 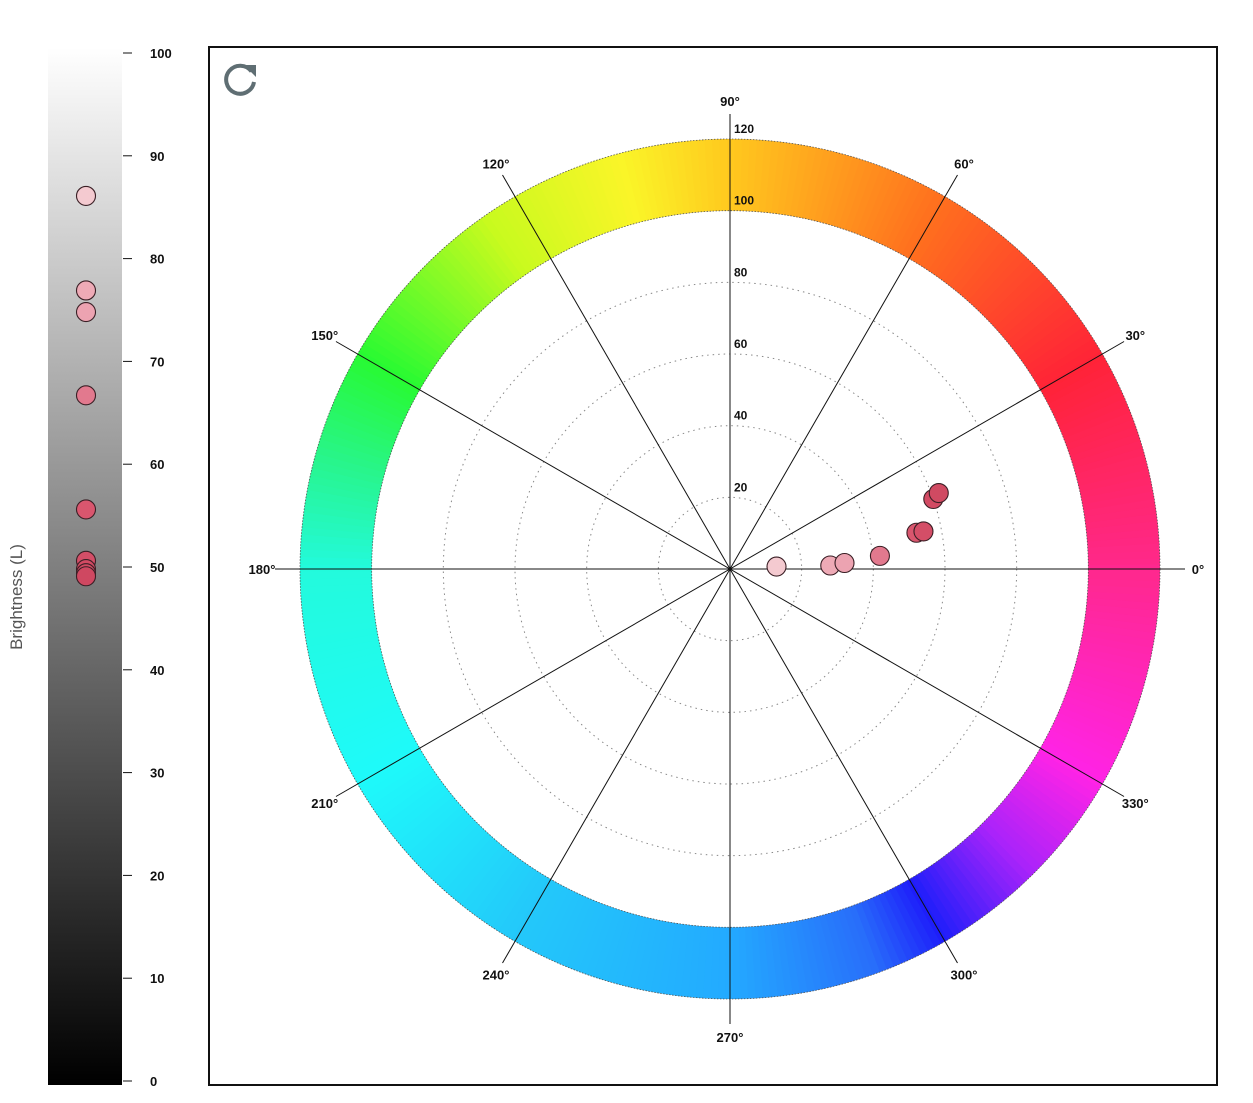 What do you see at coordinates (157, 773) in the screenshot?
I see `brightness-tick-label: 30` at bounding box center [157, 773].